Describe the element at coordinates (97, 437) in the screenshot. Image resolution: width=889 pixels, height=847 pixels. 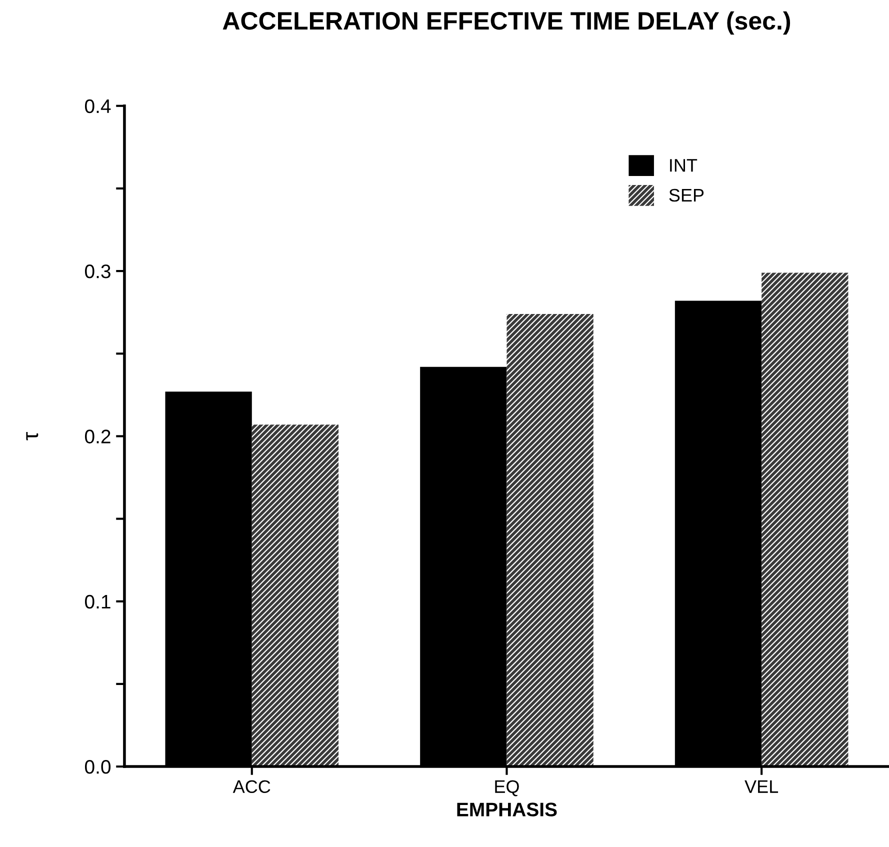
I see `y-tick-label: 0.2` at that location.